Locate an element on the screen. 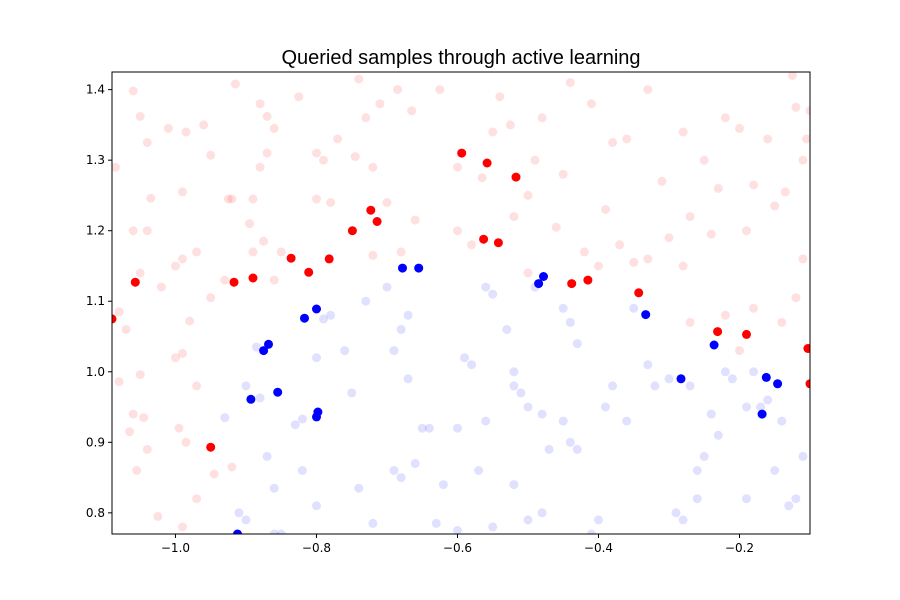  y-tick-label: 1.3 is located at coordinates (95, 160).